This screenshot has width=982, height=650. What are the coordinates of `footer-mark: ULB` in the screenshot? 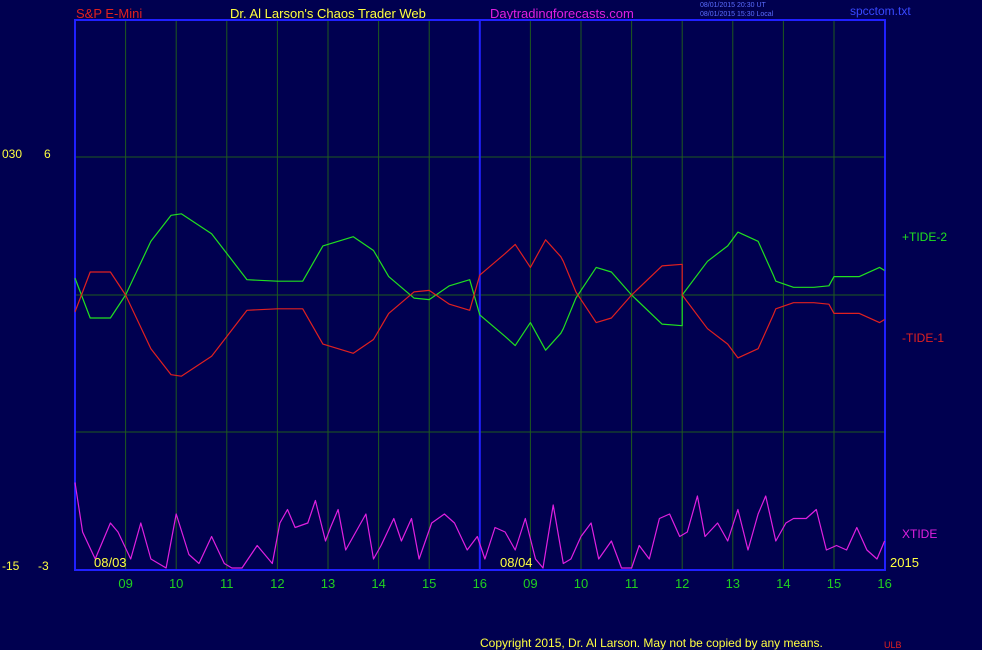 It's located at (893, 645).